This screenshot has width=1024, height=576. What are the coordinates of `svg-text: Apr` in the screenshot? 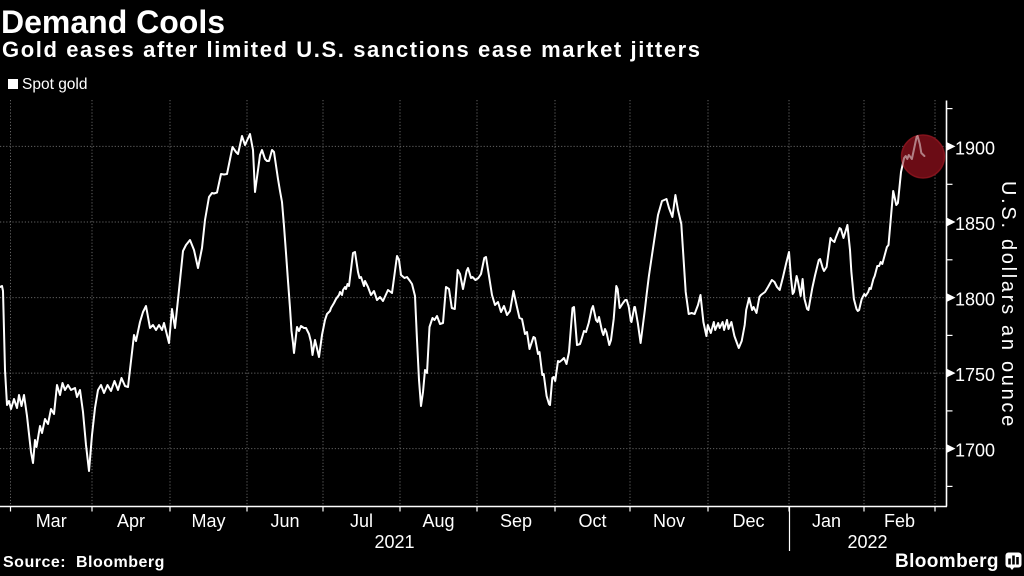 It's located at (131, 521).